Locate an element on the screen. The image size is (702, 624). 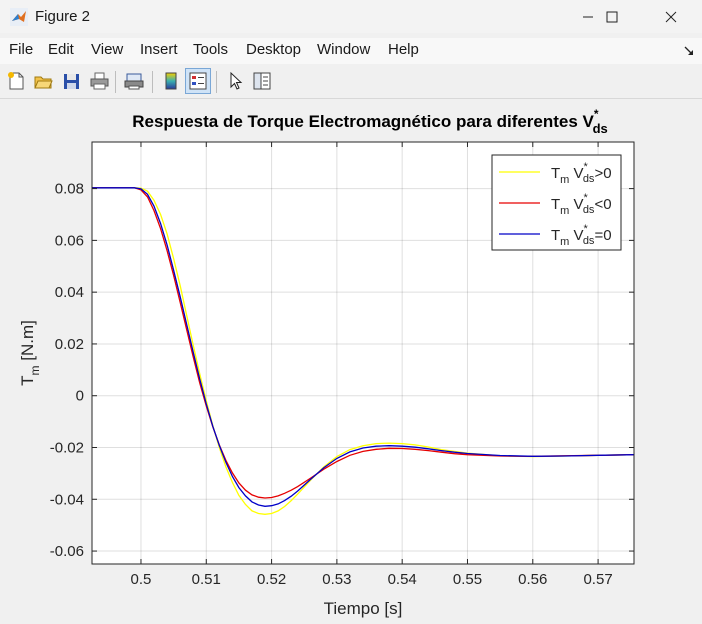
legend-label-1: Tm V* ds<0 is located at coordinates (581, 204).